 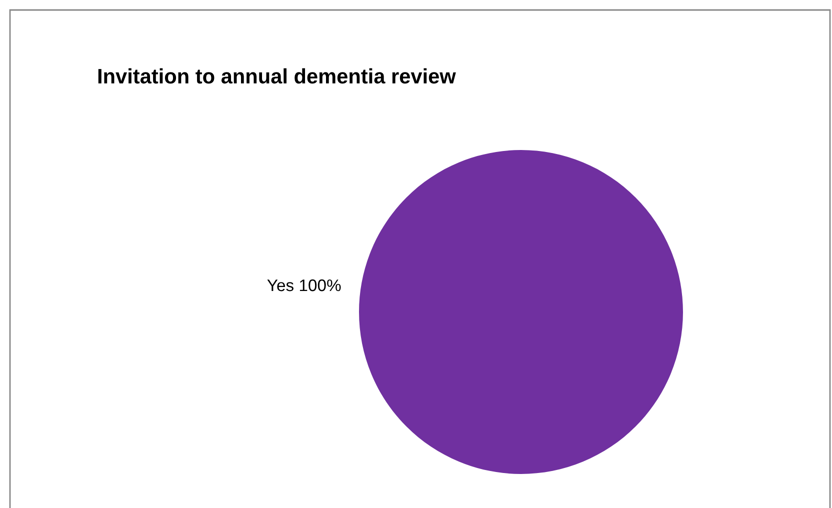 What do you see at coordinates (304, 285) in the screenshot?
I see `slice-label: Yes 100%` at bounding box center [304, 285].